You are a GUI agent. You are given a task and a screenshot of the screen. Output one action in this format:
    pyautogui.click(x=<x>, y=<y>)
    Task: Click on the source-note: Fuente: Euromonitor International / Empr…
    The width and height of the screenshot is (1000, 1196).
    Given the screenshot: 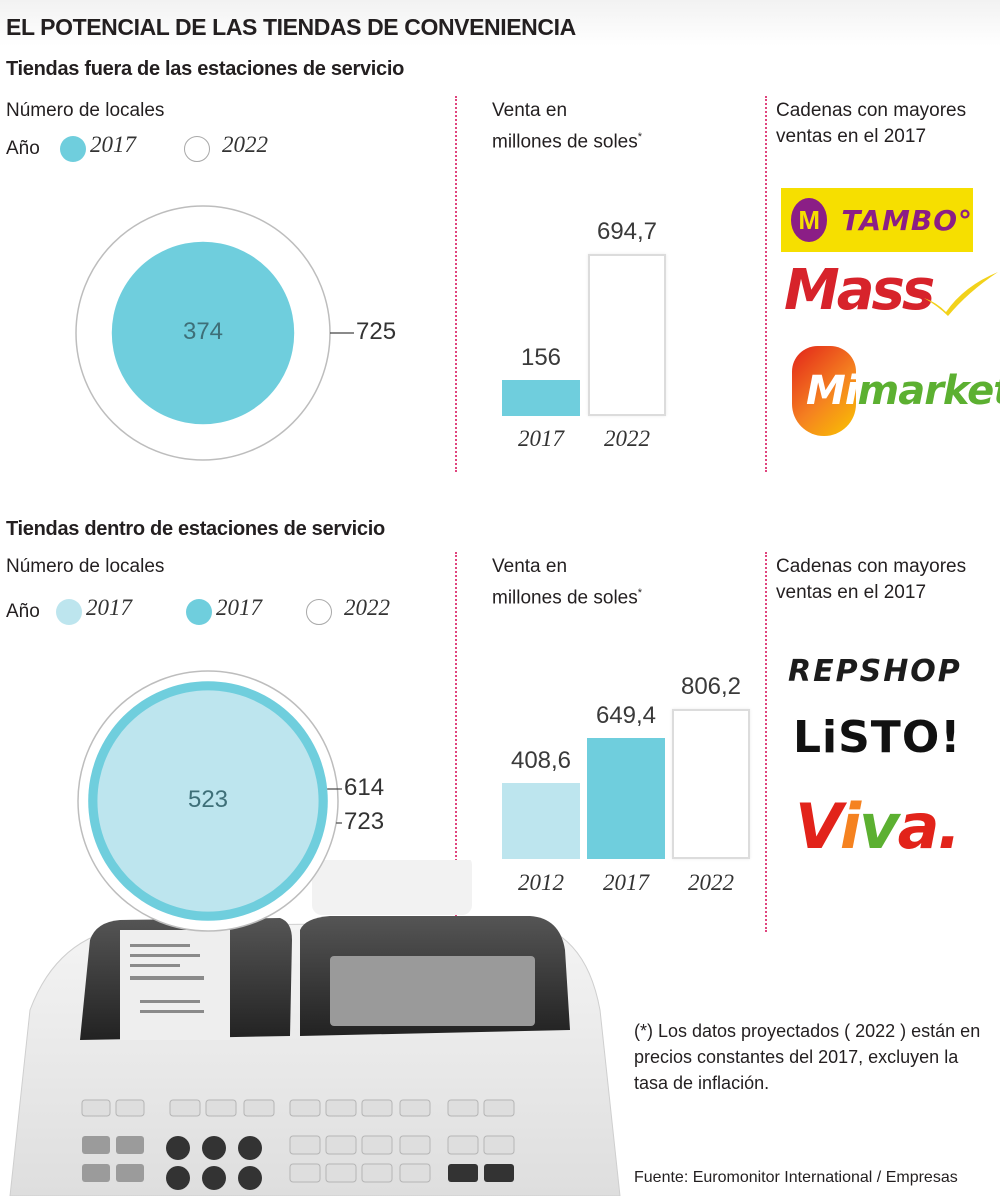 What is the action you would take?
    pyautogui.click(x=796, y=1177)
    